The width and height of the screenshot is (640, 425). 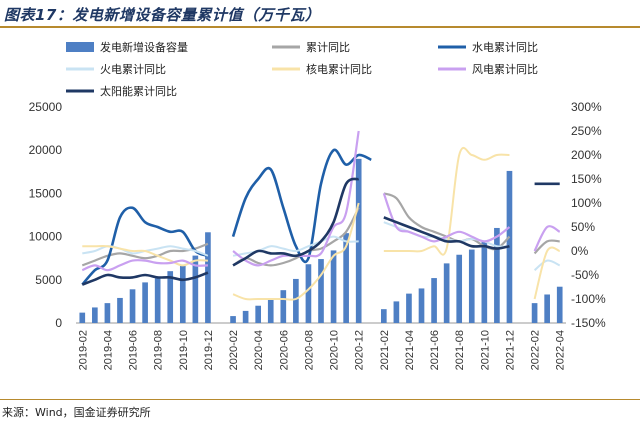 What do you see at coordinates (360, 350) in the screenshot?
I see `x-tick-label: 2020-12` at bounding box center [360, 350].